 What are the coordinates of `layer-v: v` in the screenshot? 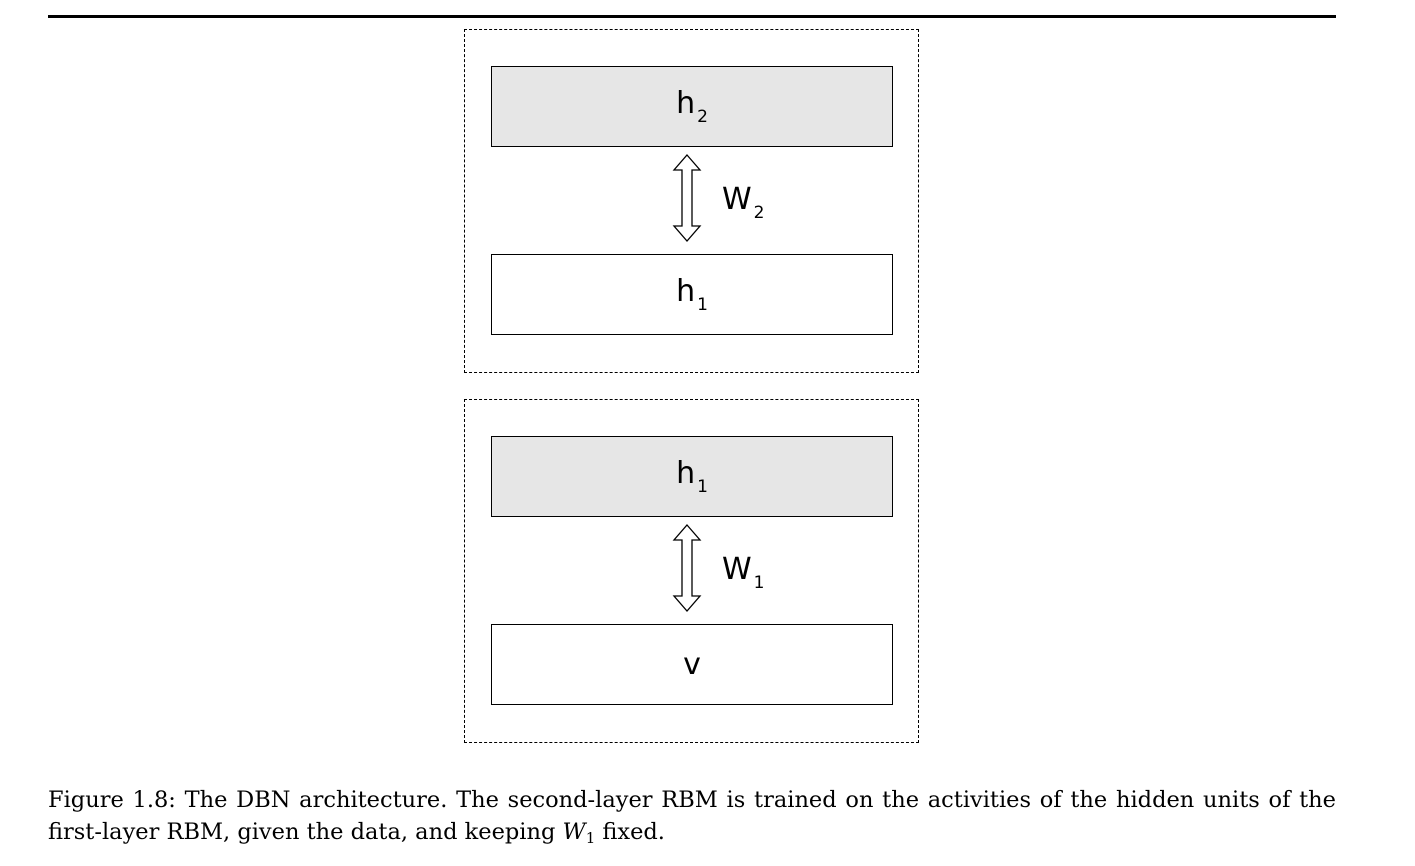 It's located at (692, 664).